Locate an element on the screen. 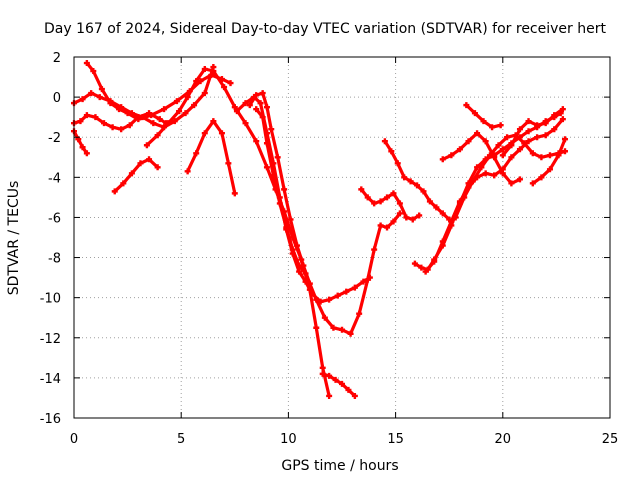 The width and height of the screenshot is (640, 480). x-tick-label: 25 is located at coordinates (610, 439).